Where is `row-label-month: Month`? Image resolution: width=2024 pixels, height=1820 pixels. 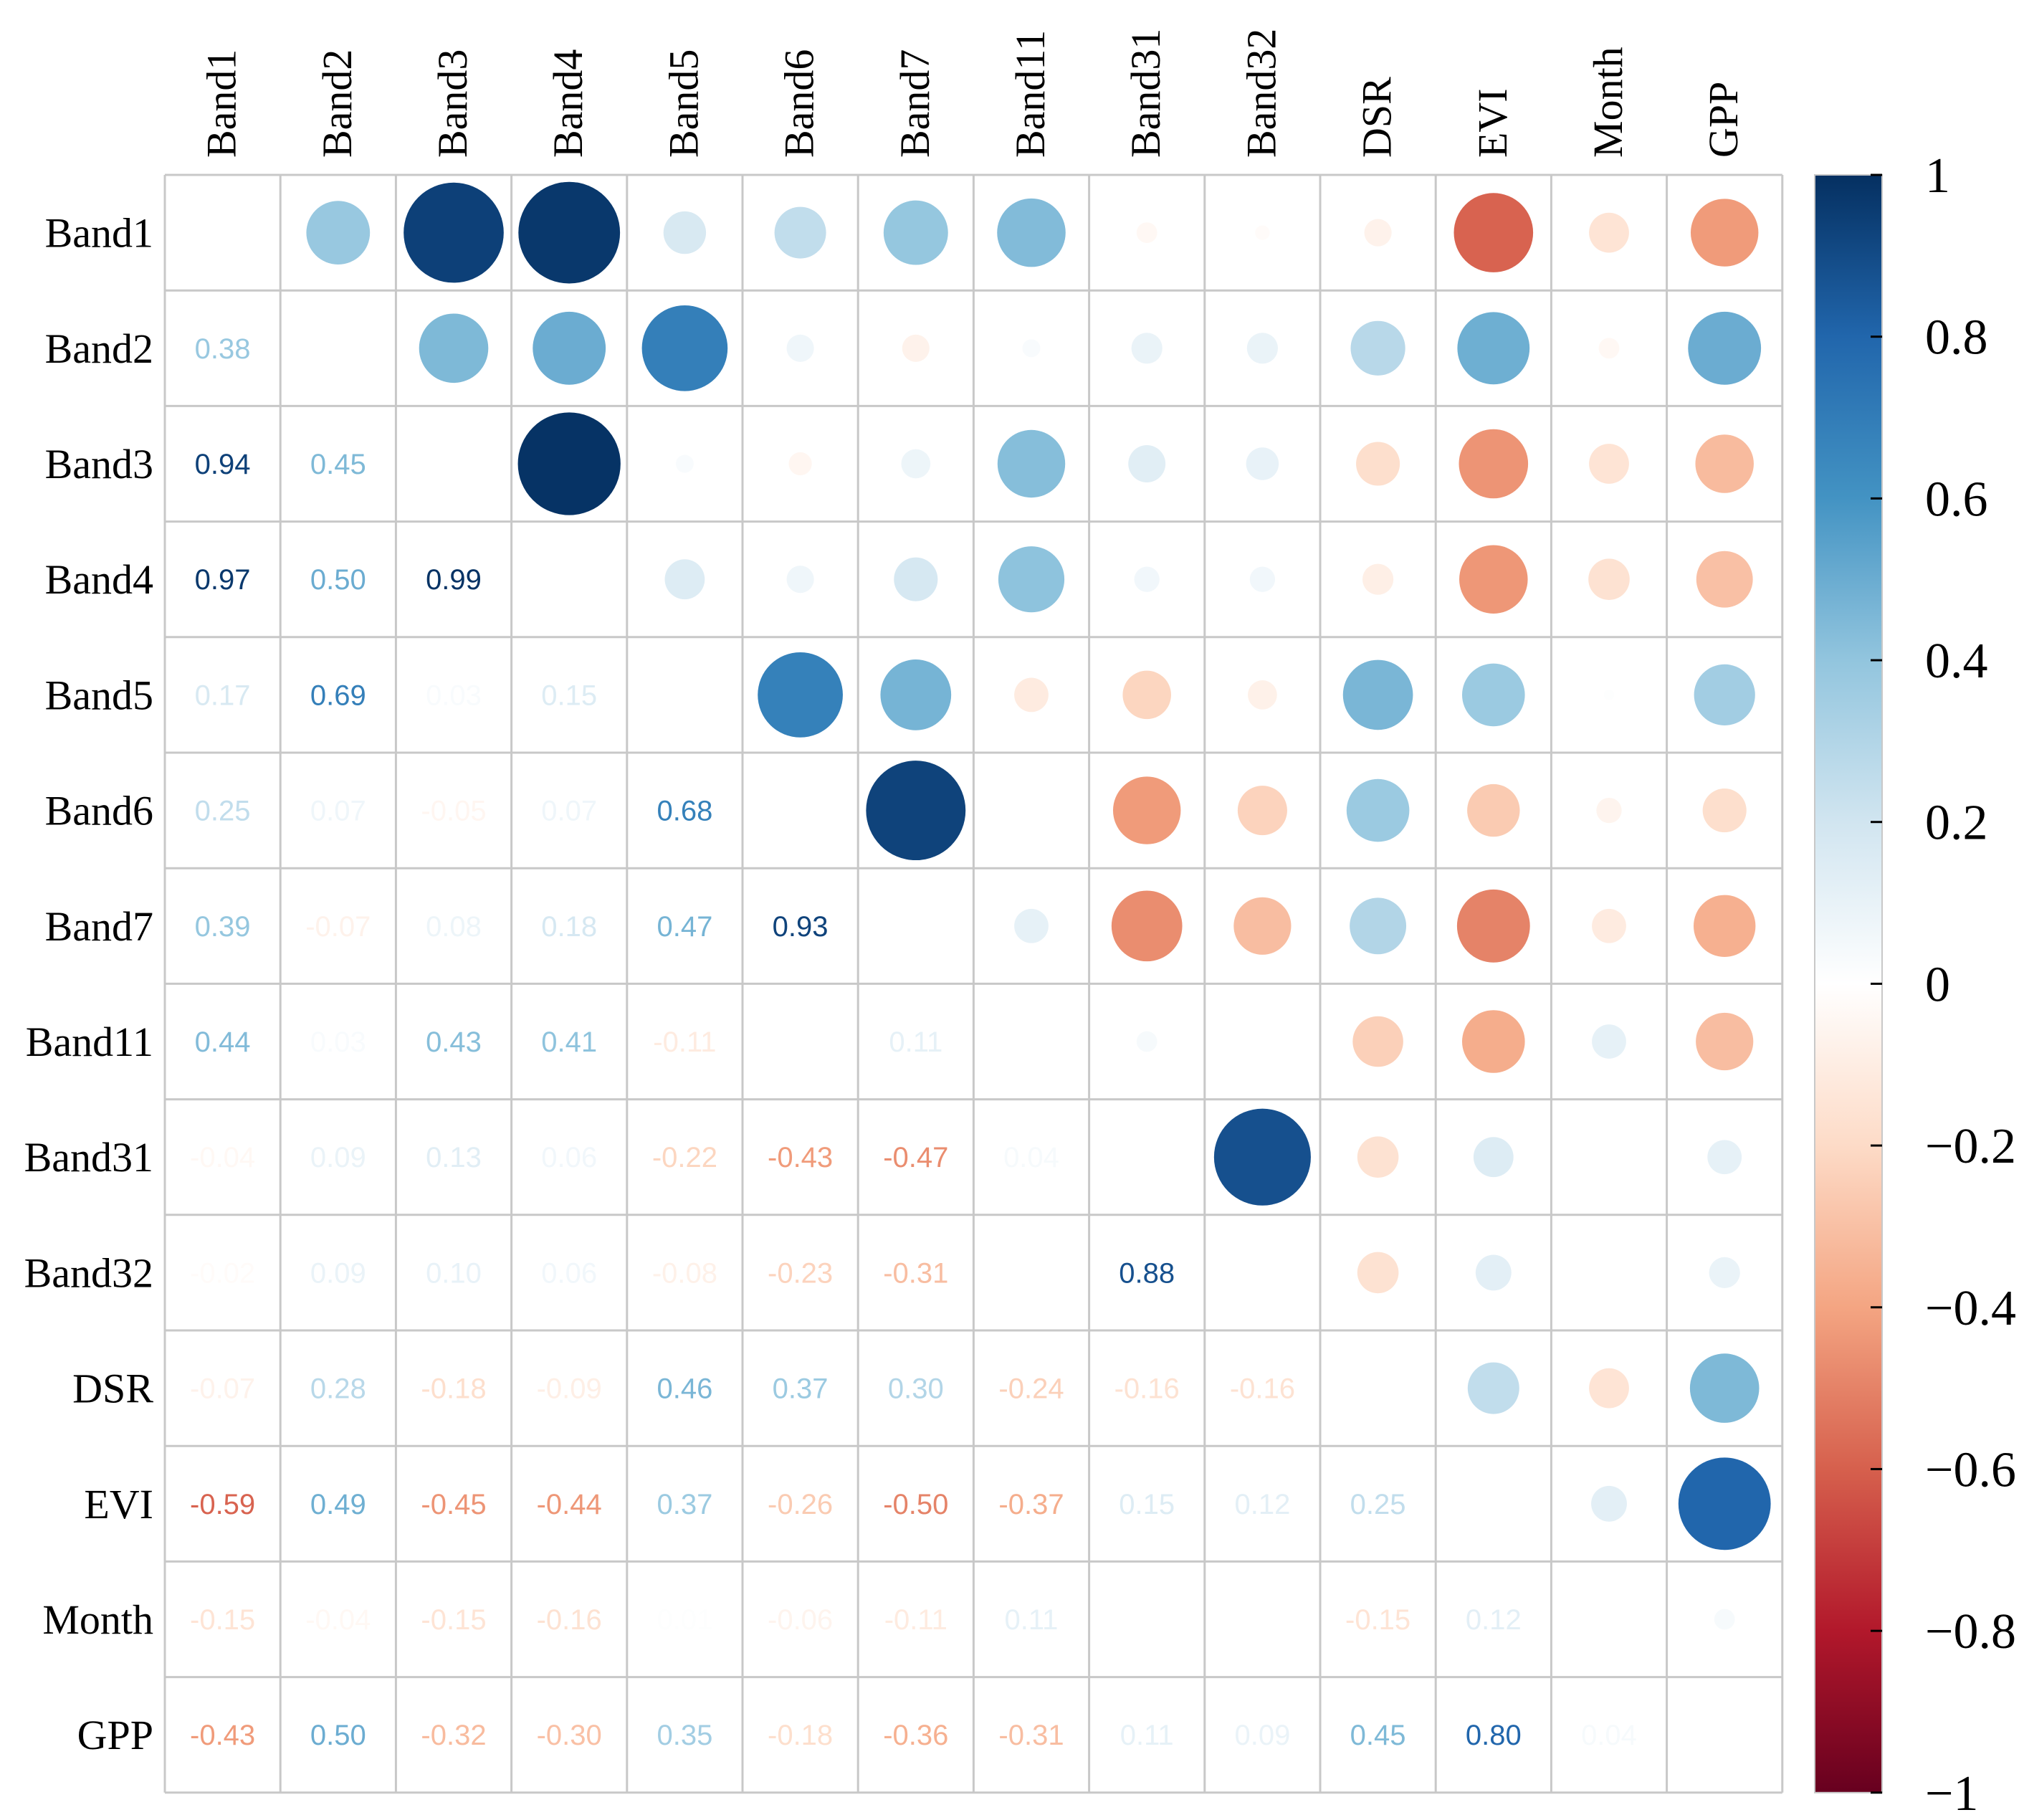
row-label-month: Month is located at coordinates (97, 1619).